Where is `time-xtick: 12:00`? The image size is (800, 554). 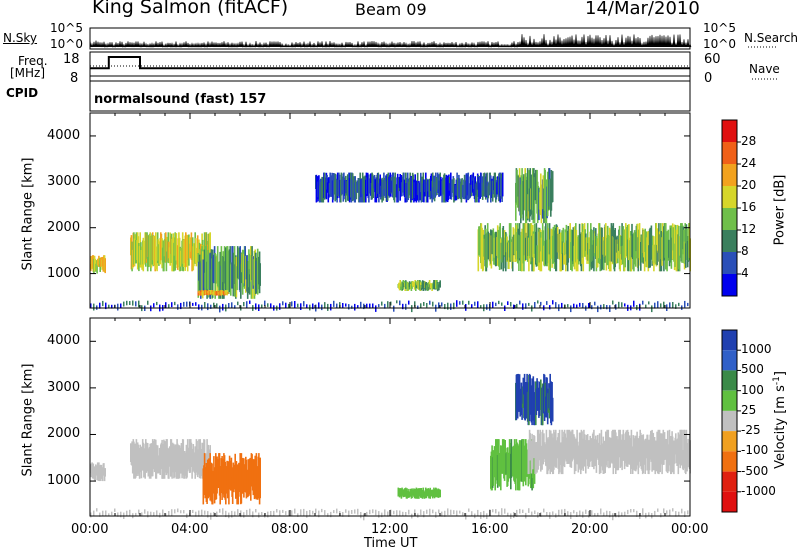 time-xtick: 12:00 is located at coordinates (390, 529).